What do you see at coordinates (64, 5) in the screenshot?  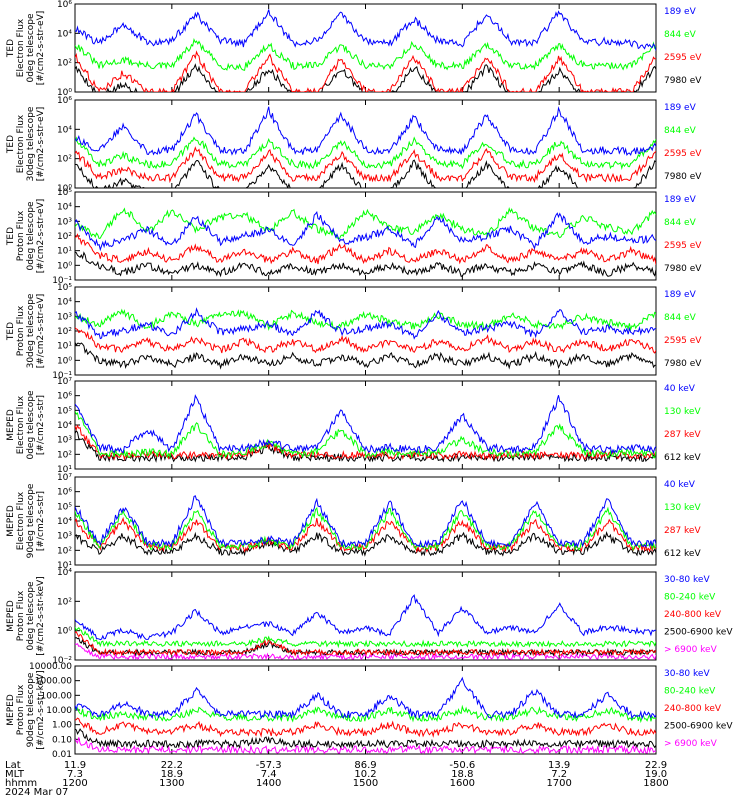 I see `y-tick-label: 10⁶` at bounding box center [64, 5].